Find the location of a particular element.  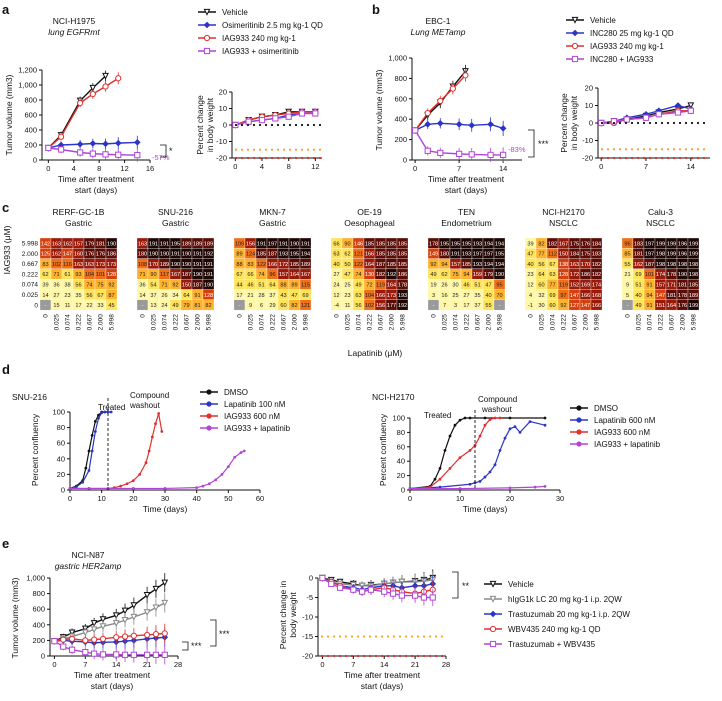

heatmap-cell-value: 49 is located at coordinates (638, 306).